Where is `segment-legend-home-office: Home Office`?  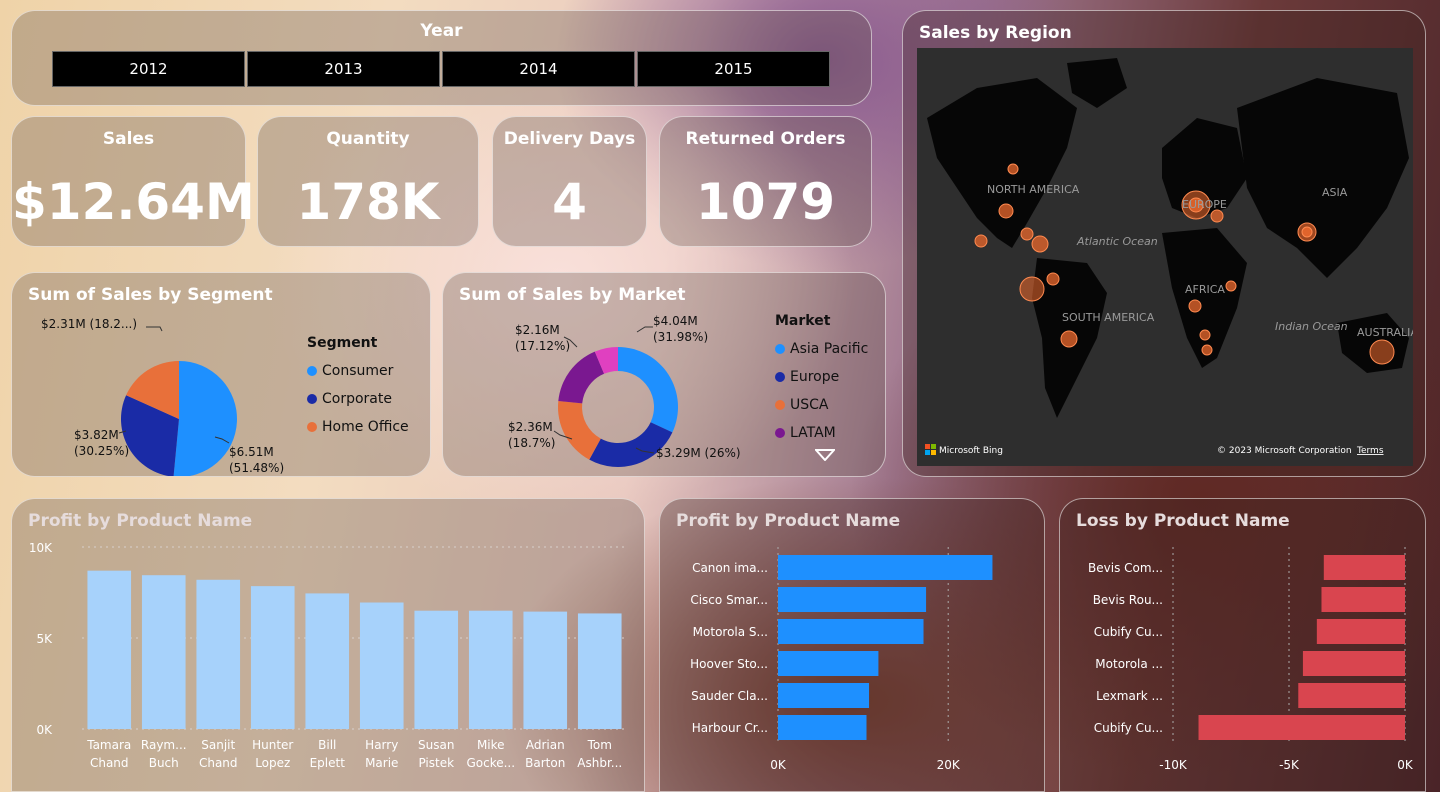 segment-legend-home-office: Home Office is located at coordinates (358, 427).